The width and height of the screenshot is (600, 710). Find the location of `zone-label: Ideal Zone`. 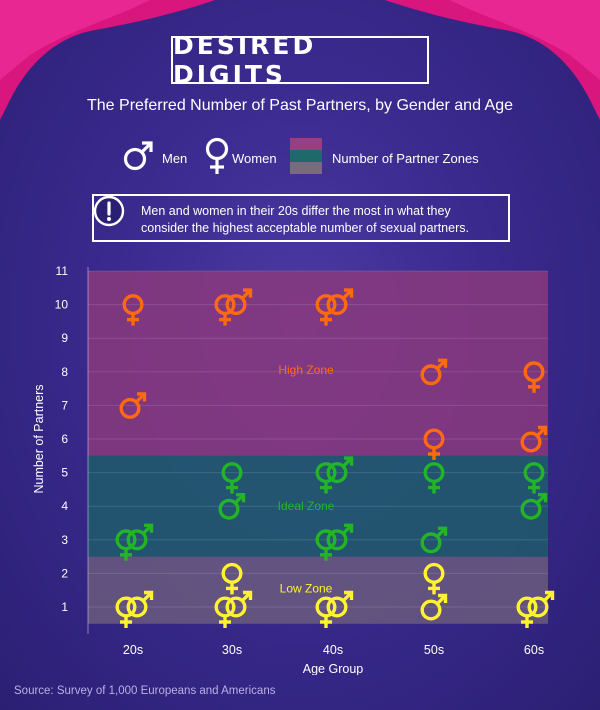

zone-label: Ideal Zone is located at coordinates (306, 506).